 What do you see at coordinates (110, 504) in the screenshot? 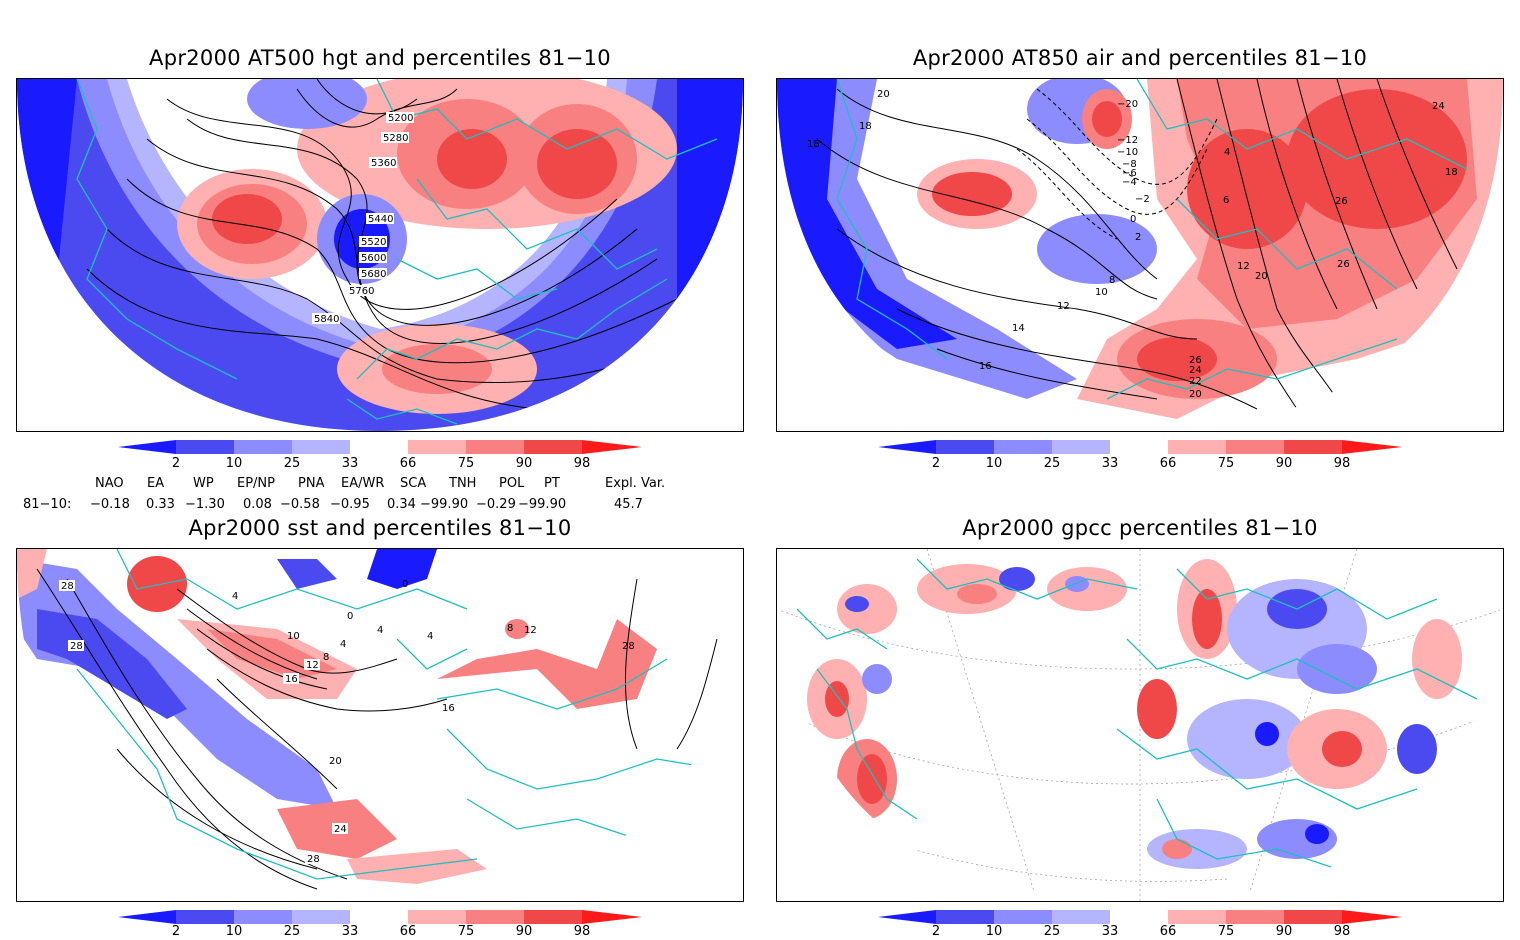
I see `index-value: −0.18` at bounding box center [110, 504].